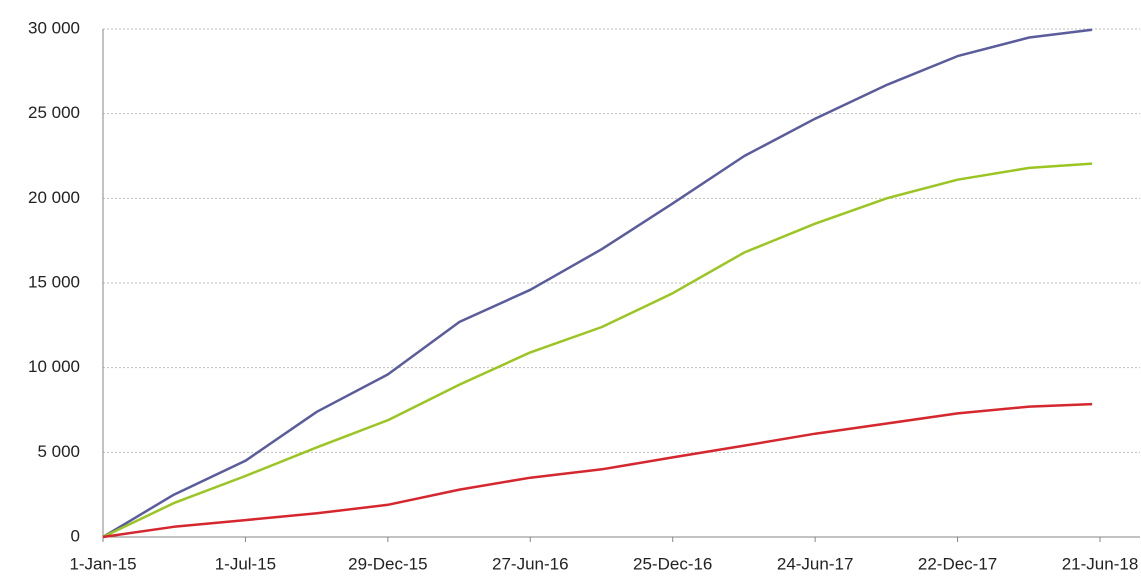 Image resolution: width=1141 pixels, height=577 pixels. What do you see at coordinates (54, 197) in the screenshot?
I see `y-tick-label: 20 000` at bounding box center [54, 197].